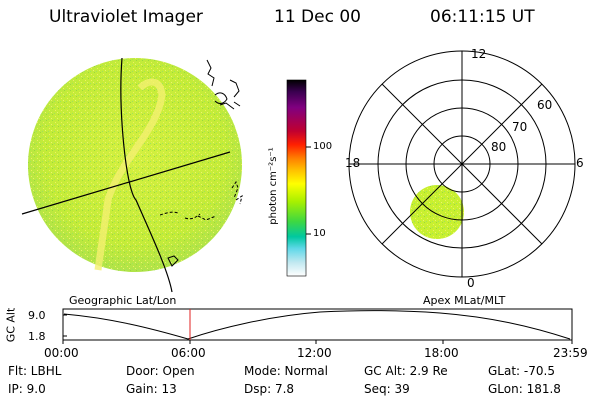 The height and width of the screenshot is (400, 600). What do you see at coordinates (441, 353) in the screenshot?
I see `time-tick-18: 18:00` at bounding box center [441, 353].